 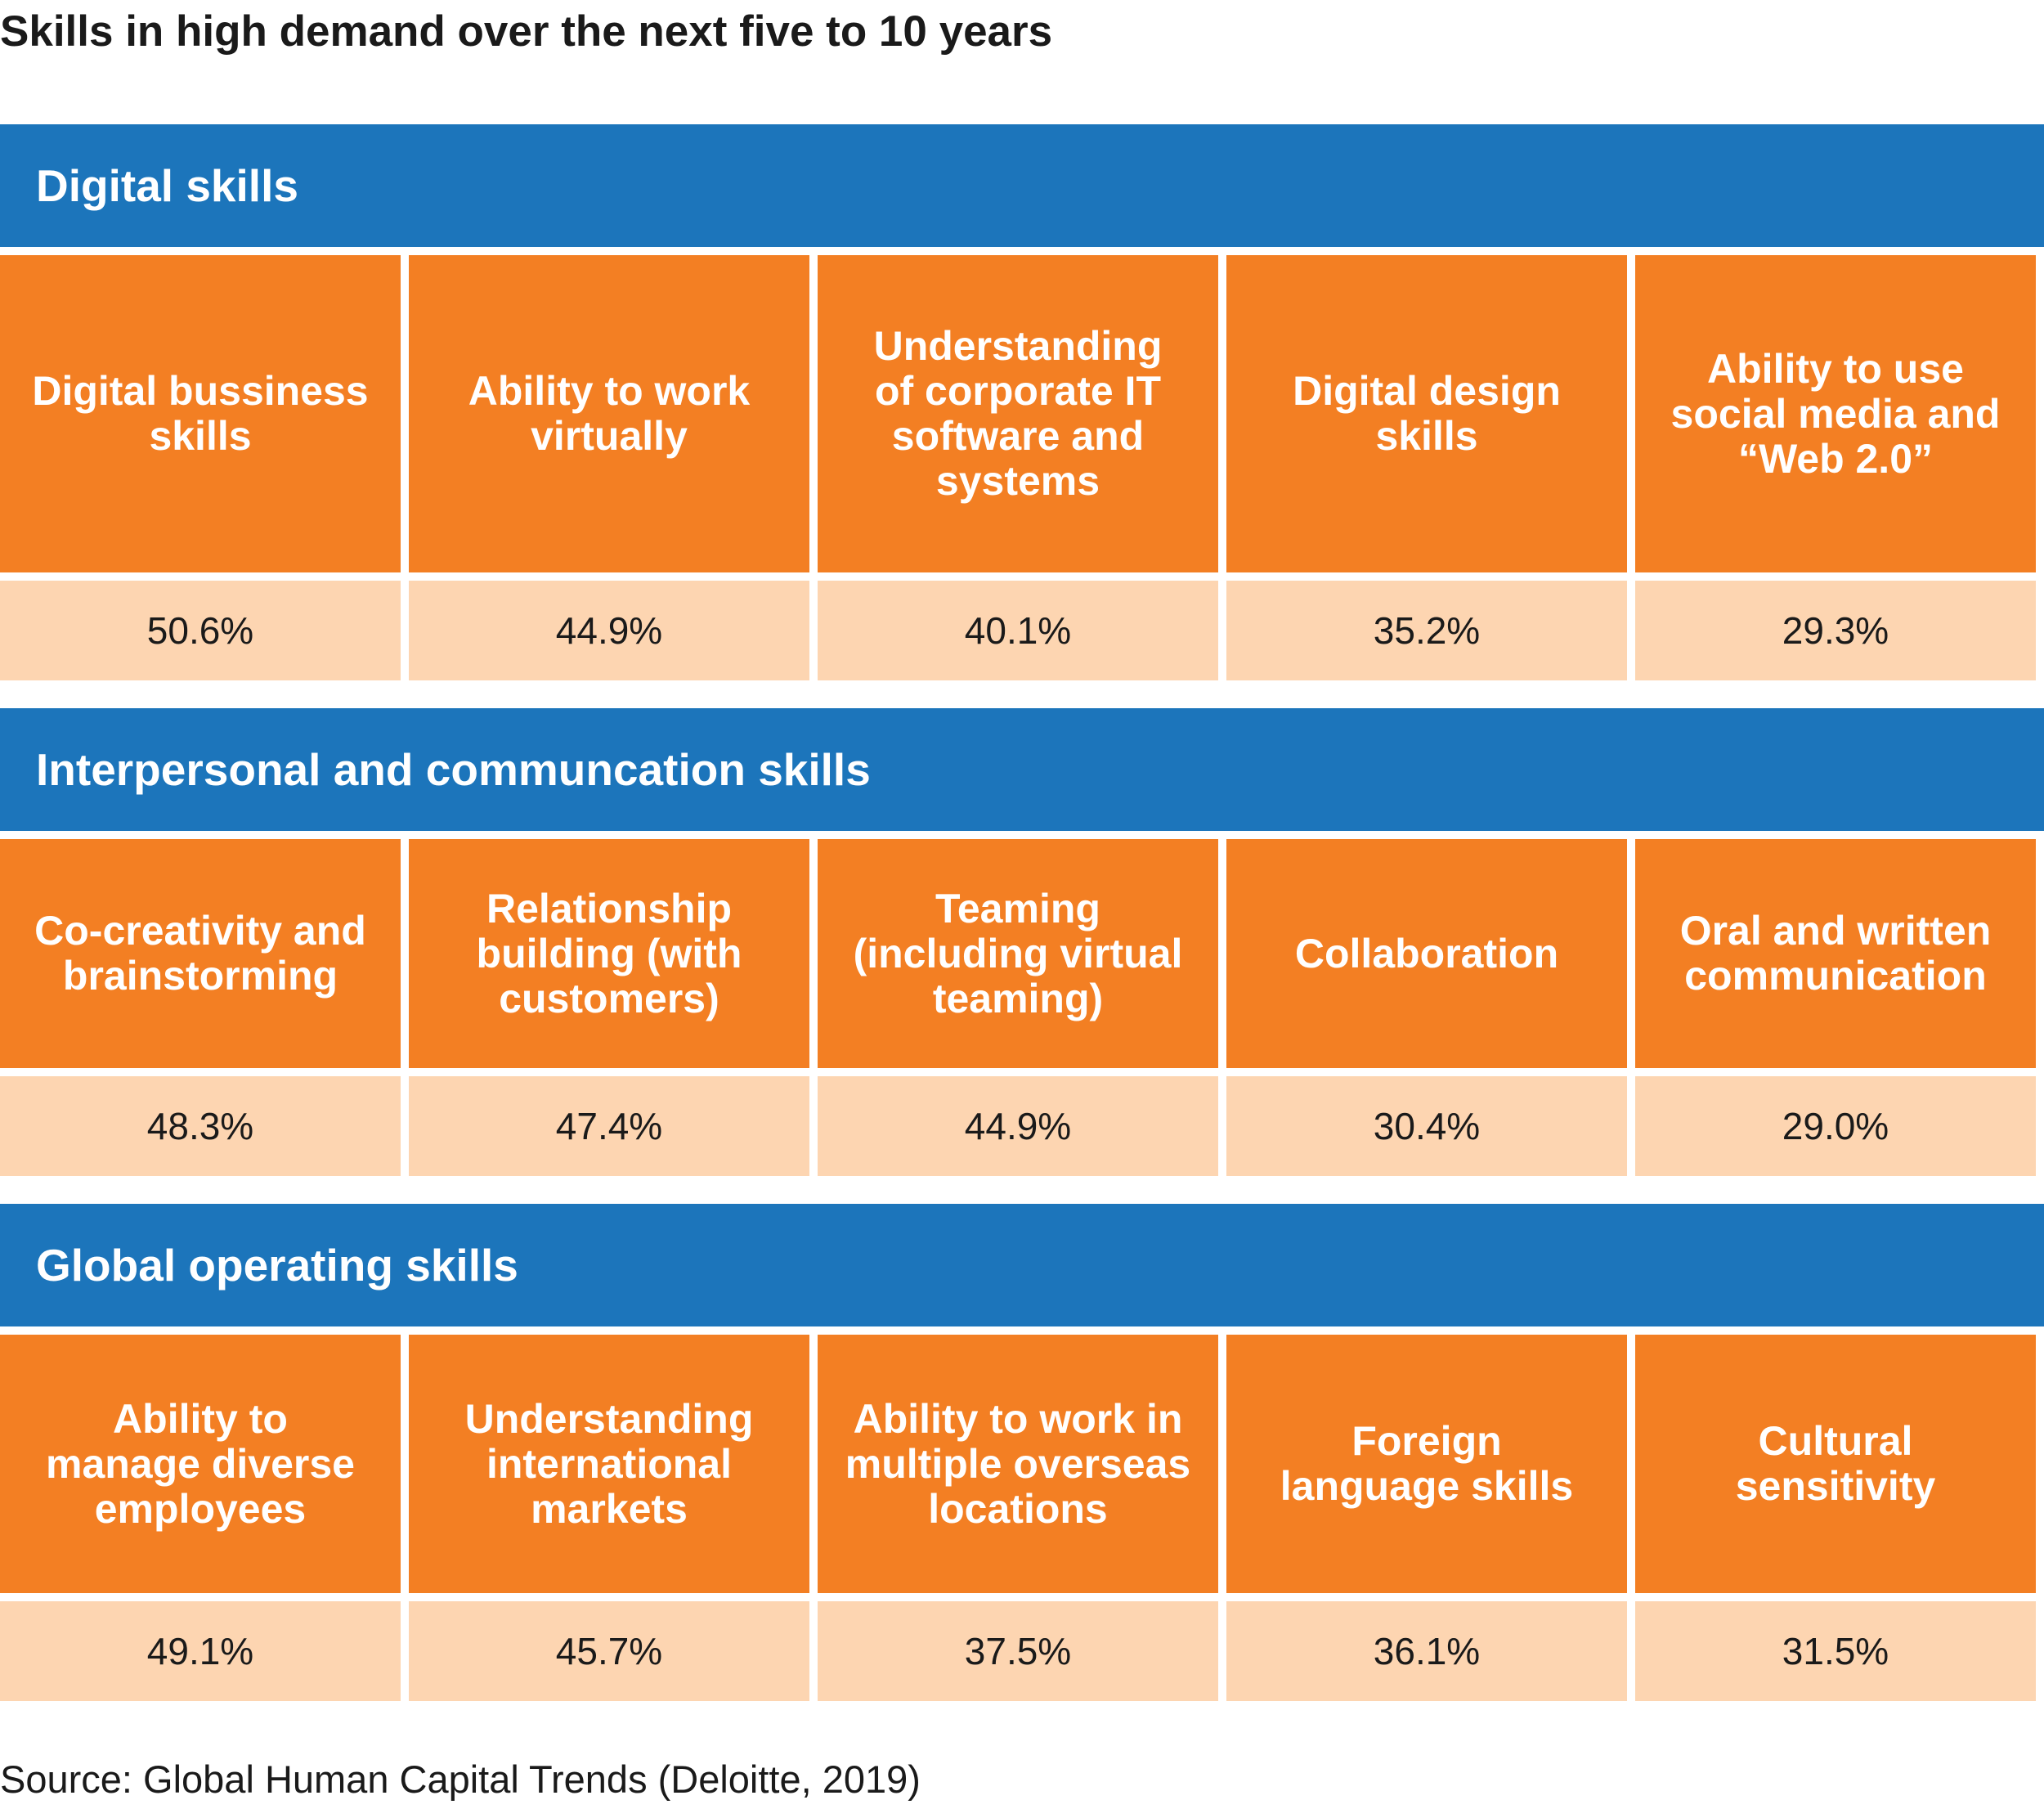 I want to click on skill-label: Collaboration, so click(x=1426, y=953).